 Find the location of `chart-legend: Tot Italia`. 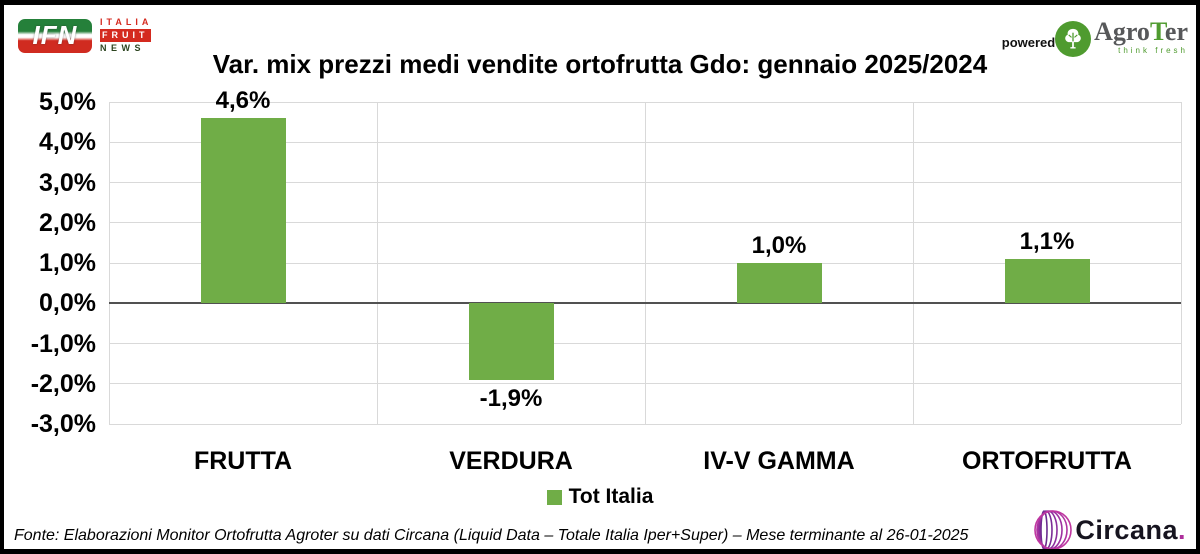

chart-legend: Tot Italia is located at coordinates (600, 497).